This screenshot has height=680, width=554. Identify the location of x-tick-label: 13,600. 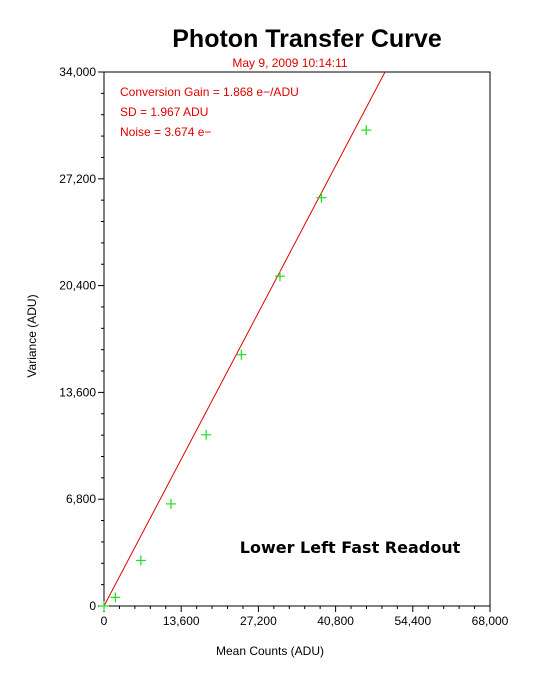
(181, 621).